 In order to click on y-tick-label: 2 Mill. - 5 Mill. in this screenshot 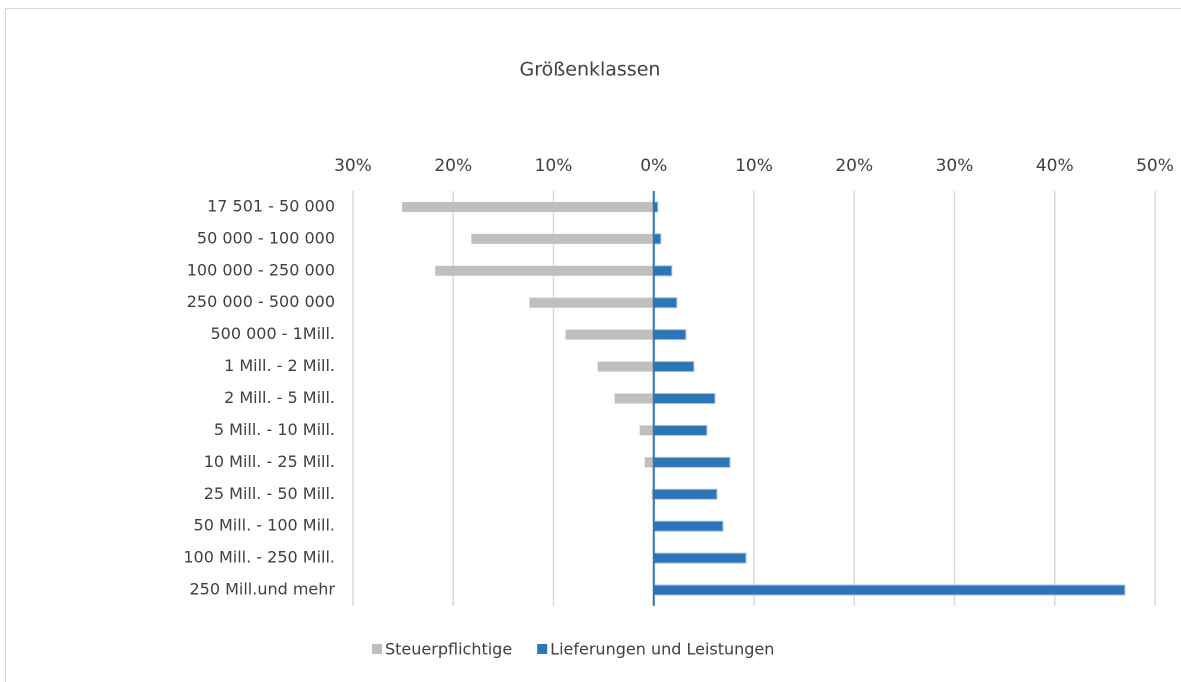, I will do `click(279, 397)`.